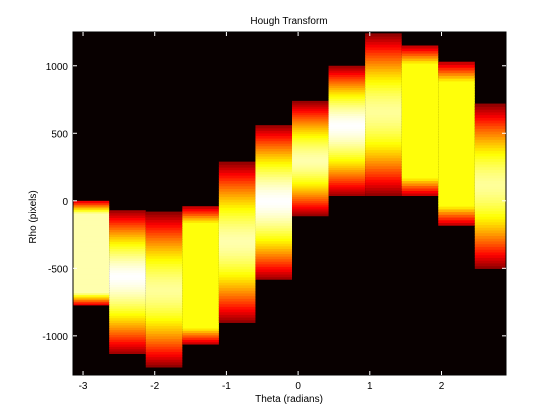  Describe the element at coordinates (298, 386) in the screenshot. I see `x-tick-label: 0` at that location.